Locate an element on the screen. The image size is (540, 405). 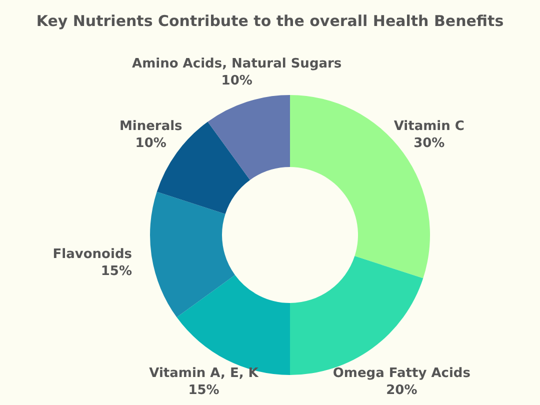
data-label: 30% is located at coordinates (429, 143).